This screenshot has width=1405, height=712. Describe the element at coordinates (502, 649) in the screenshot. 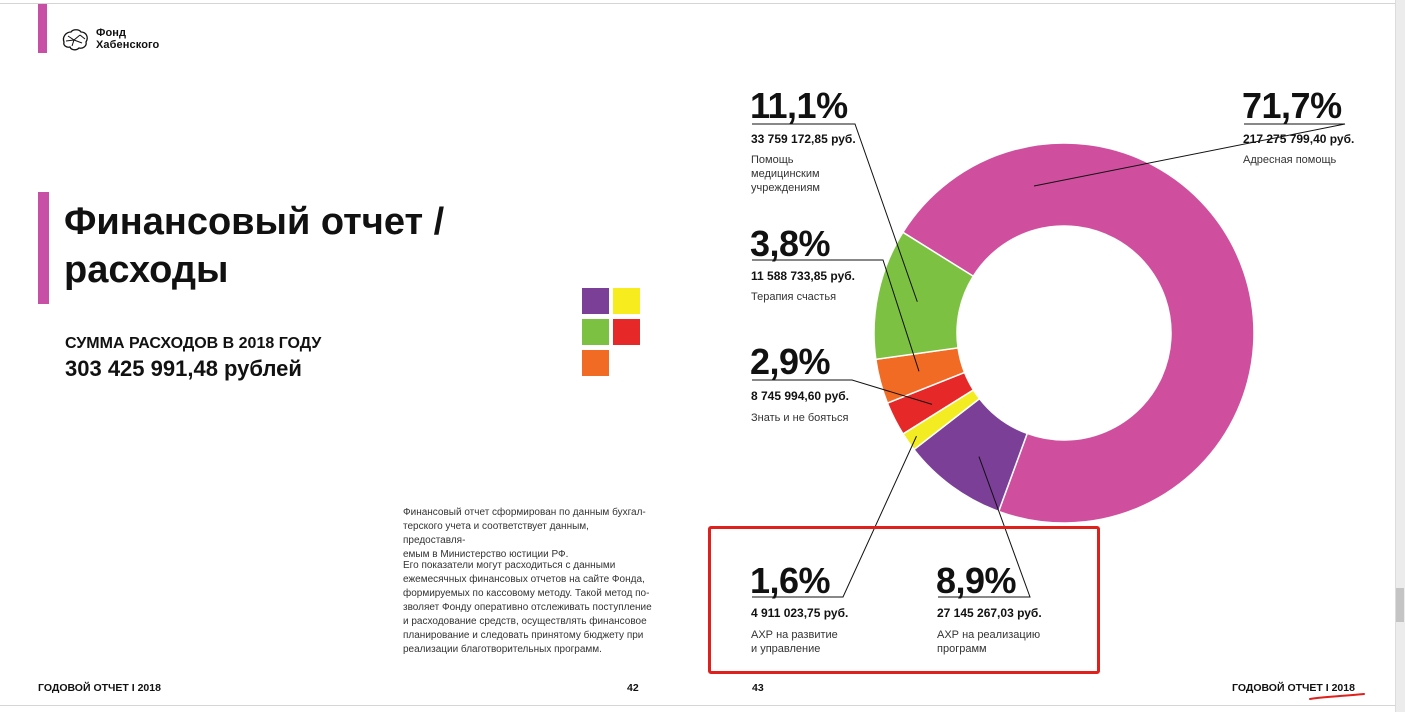

I see `note-line: реализации благотворительных программ.` at that location.